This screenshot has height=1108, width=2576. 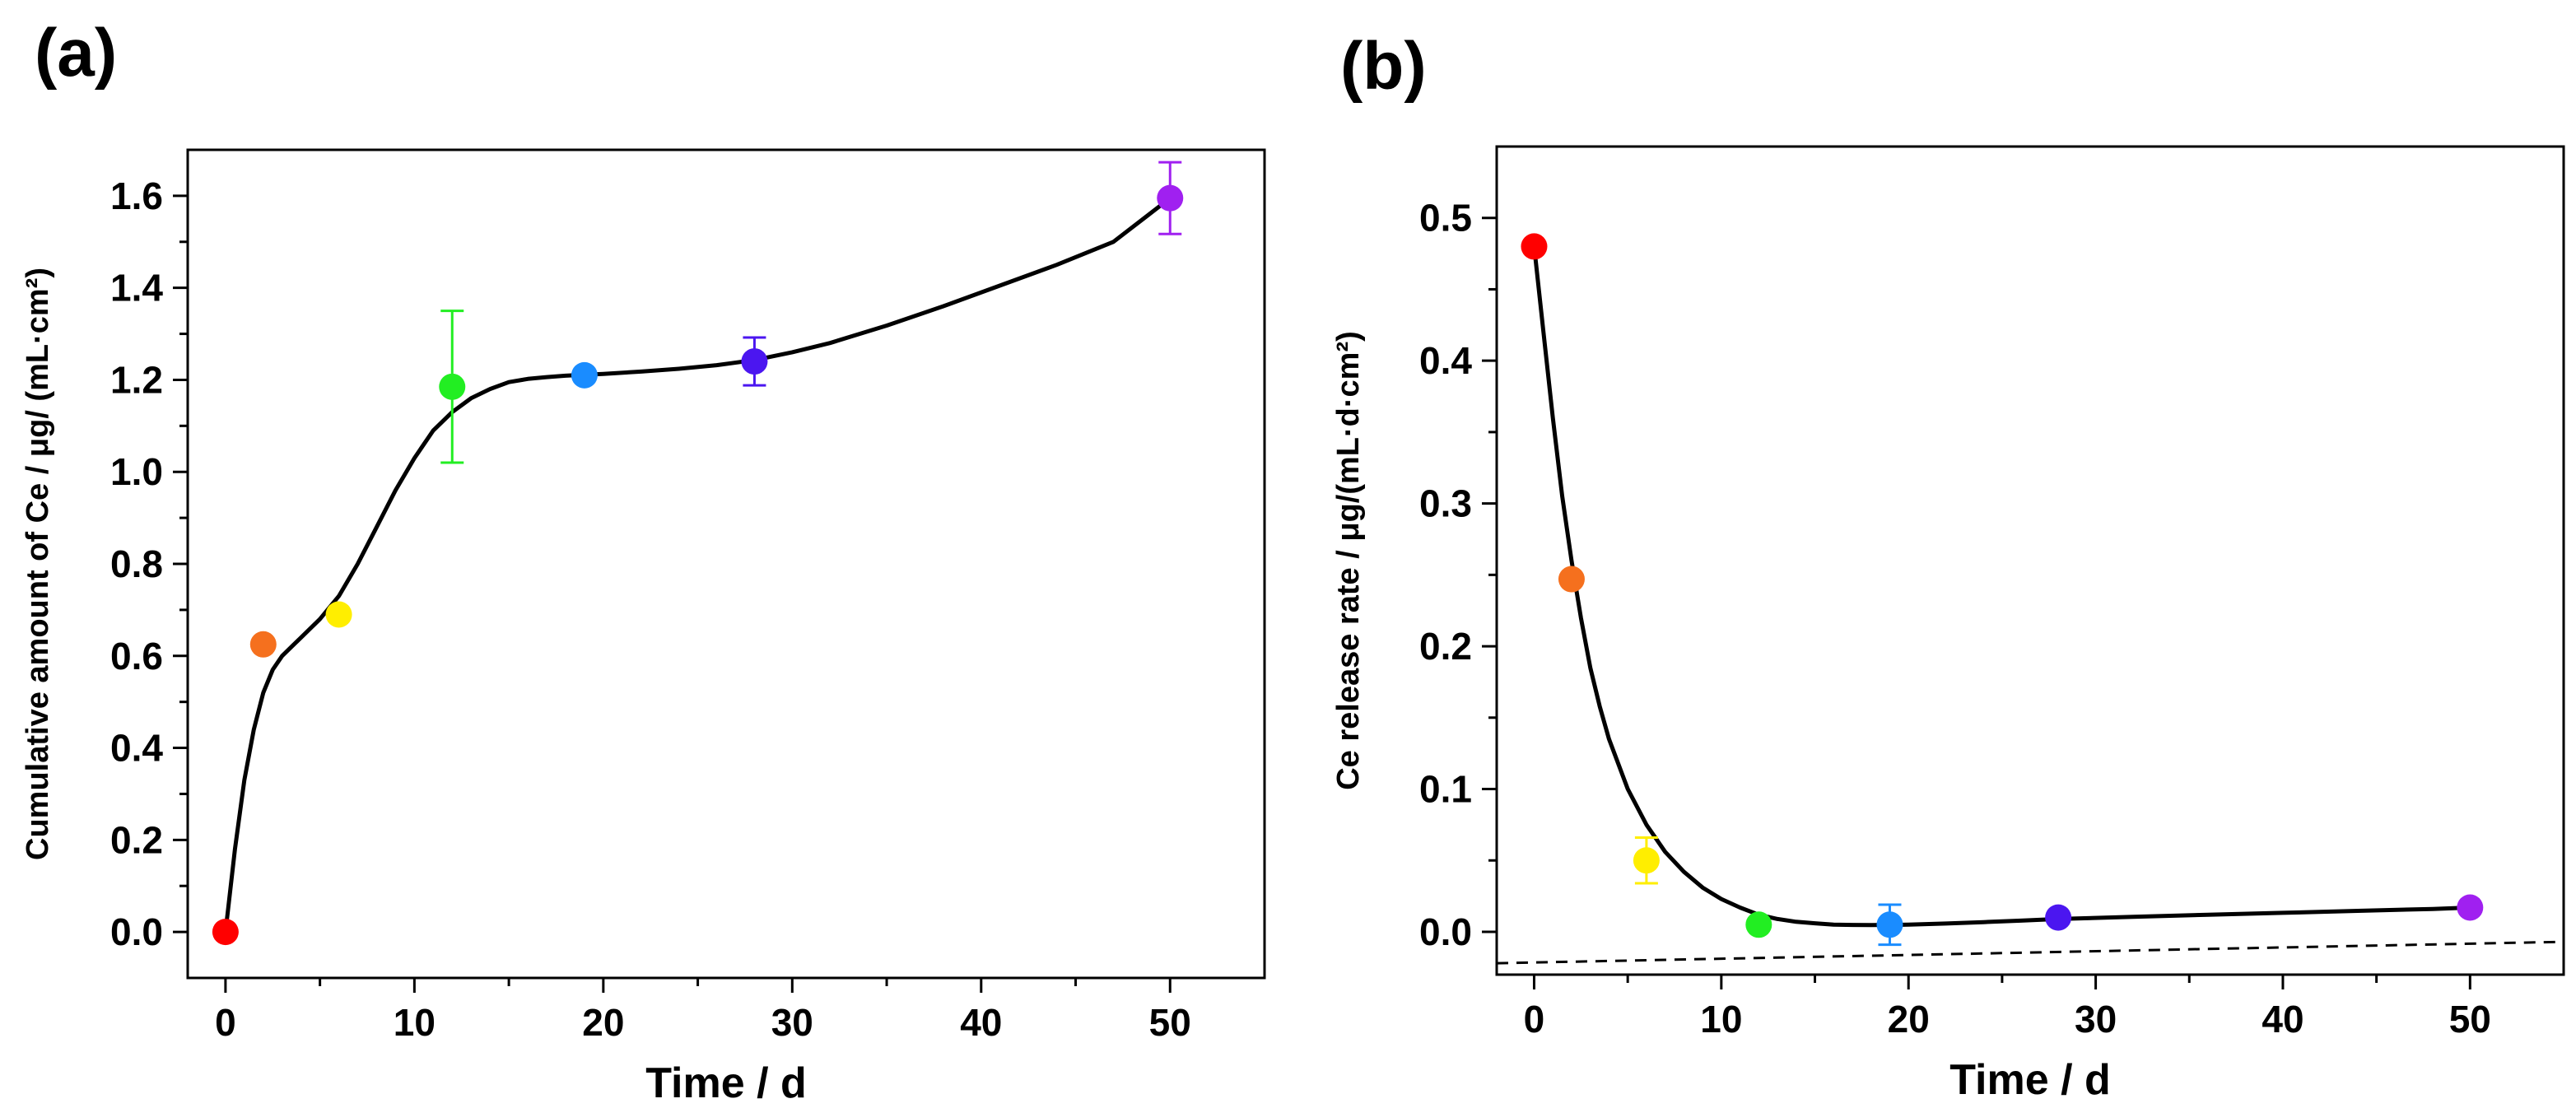 What do you see at coordinates (415, 1022) in the screenshot?
I see `panel-a-x-tick-label: 10` at bounding box center [415, 1022].